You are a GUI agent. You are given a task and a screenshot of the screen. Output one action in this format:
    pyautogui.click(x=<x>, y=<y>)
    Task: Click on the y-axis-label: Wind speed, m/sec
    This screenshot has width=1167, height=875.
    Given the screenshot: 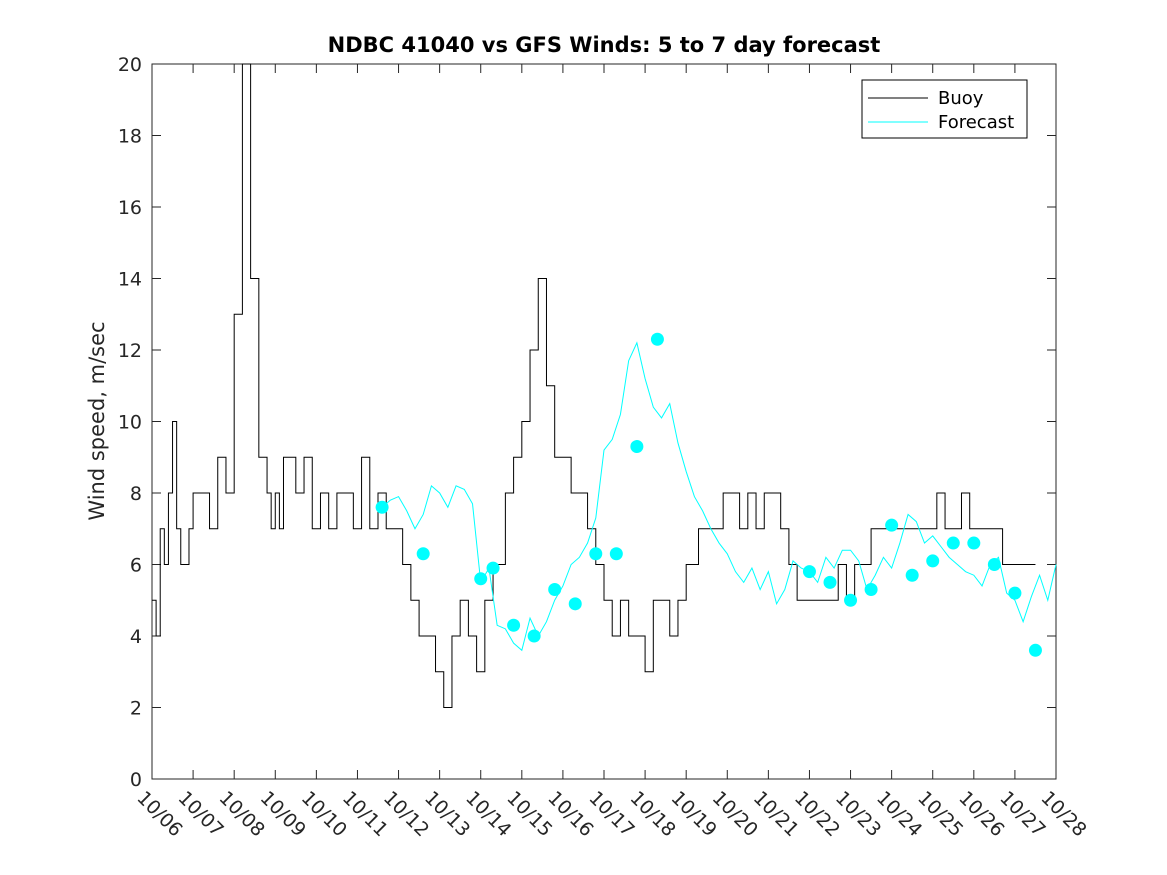 What is the action you would take?
    pyautogui.click(x=97, y=420)
    